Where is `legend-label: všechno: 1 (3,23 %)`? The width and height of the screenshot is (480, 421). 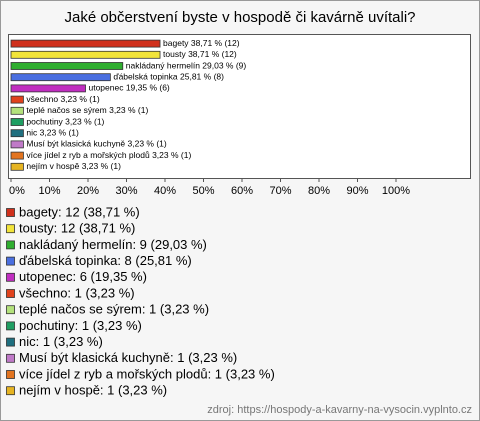 legend-label: všechno: 1 (3,23 %) is located at coordinates (77, 292).